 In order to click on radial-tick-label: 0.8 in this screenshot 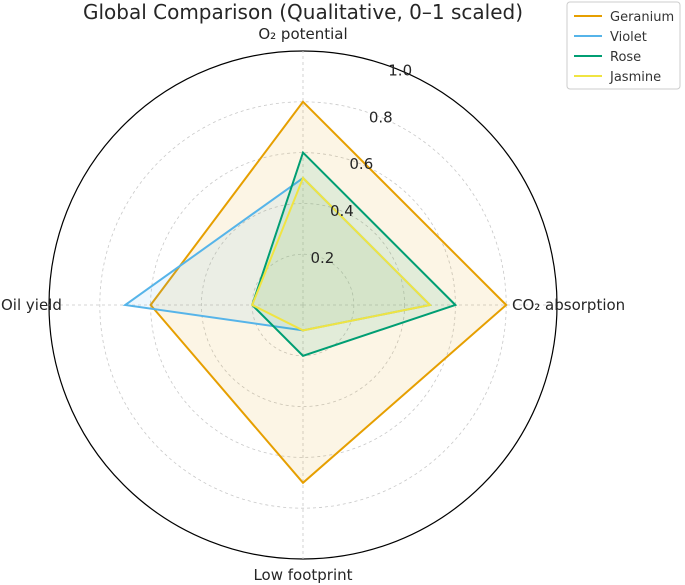, I will do `click(381, 117)`.